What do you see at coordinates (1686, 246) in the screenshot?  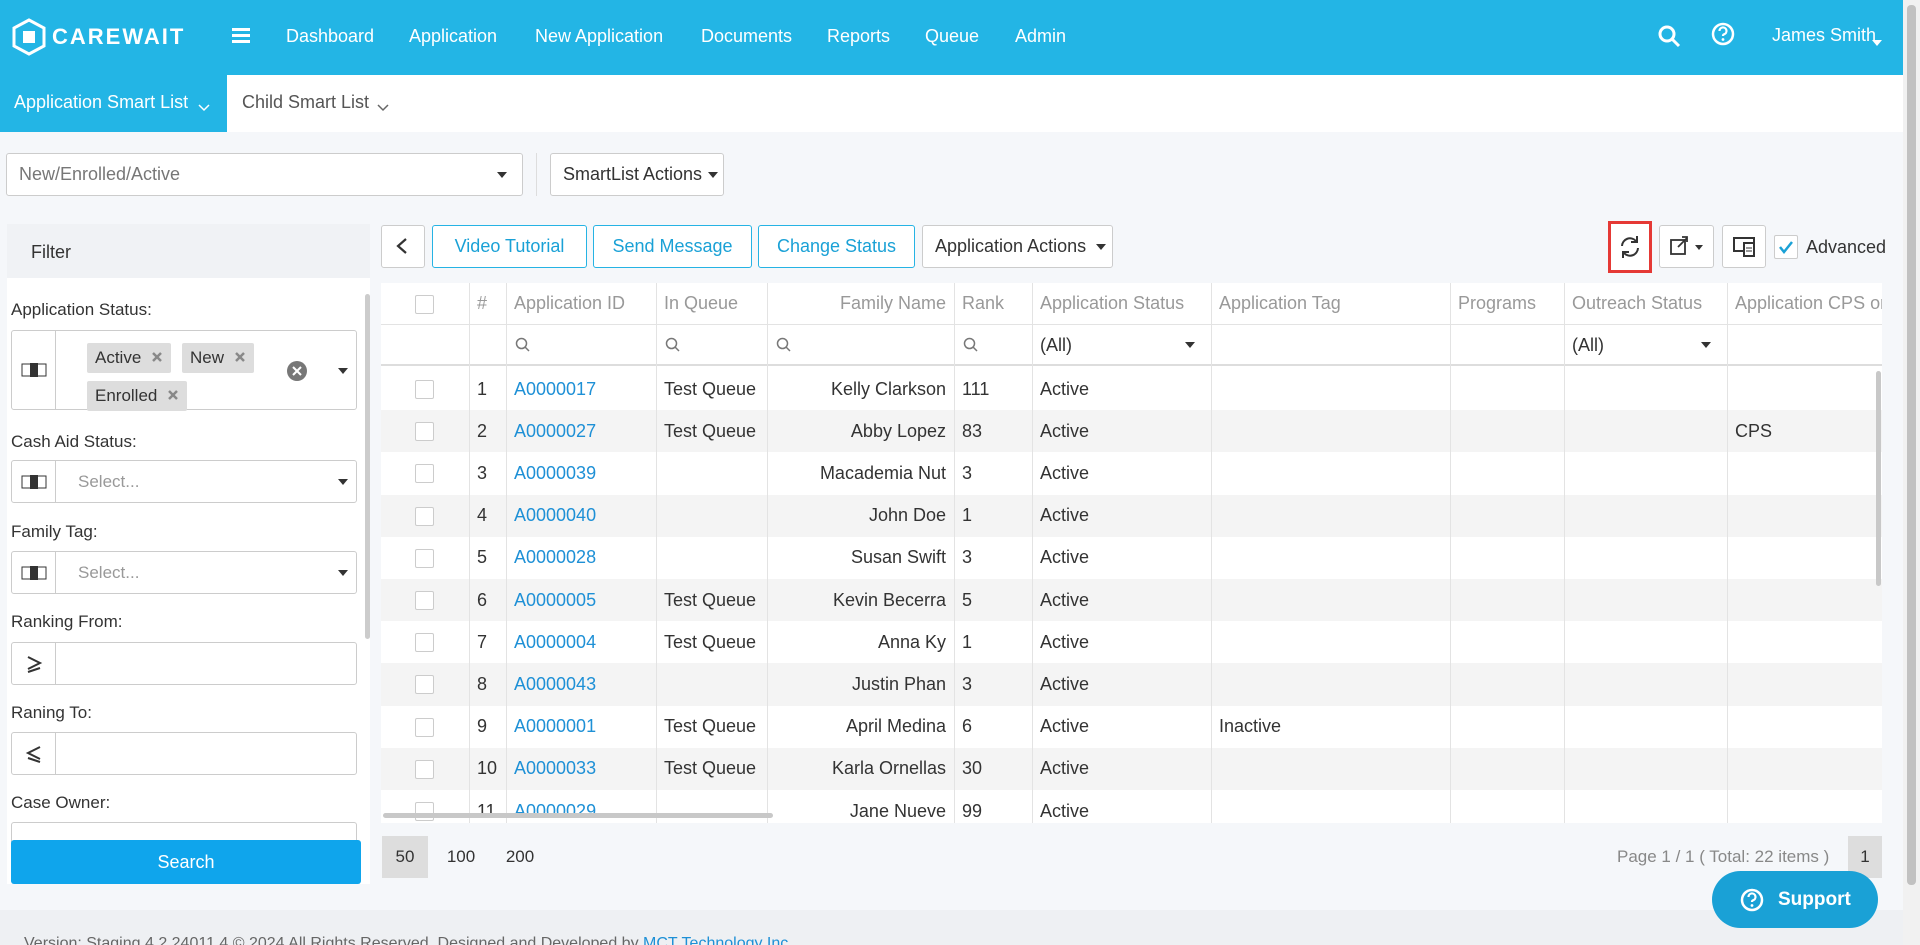 I see `export-button` at bounding box center [1686, 246].